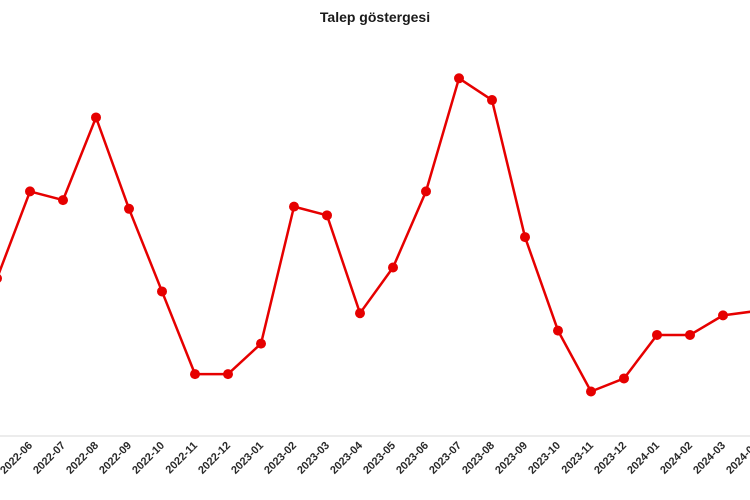  What do you see at coordinates (182, 458) in the screenshot?
I see `x-tick-label: 2022-11` at bounding box center [182, 458].